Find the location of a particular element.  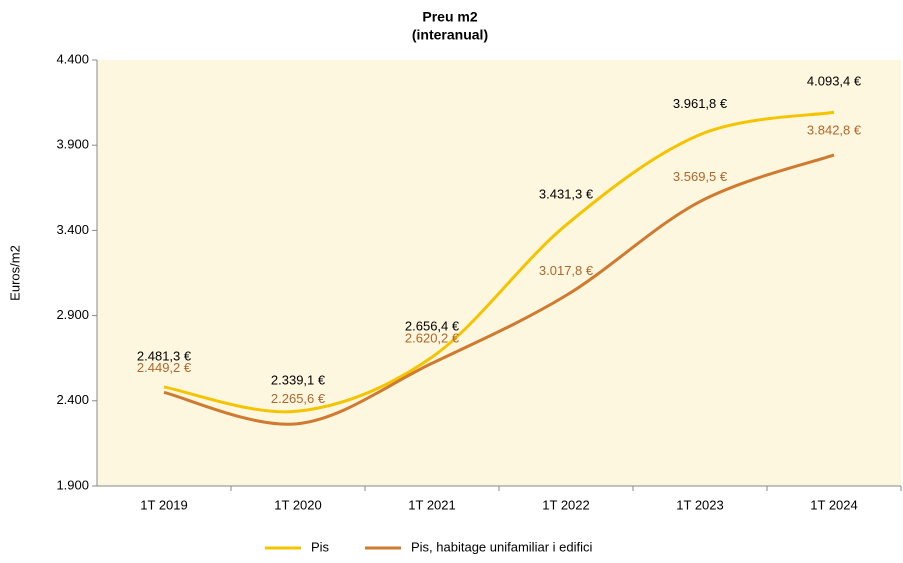

y-tick-label: 1.900 is located at coordinates (72, 484).